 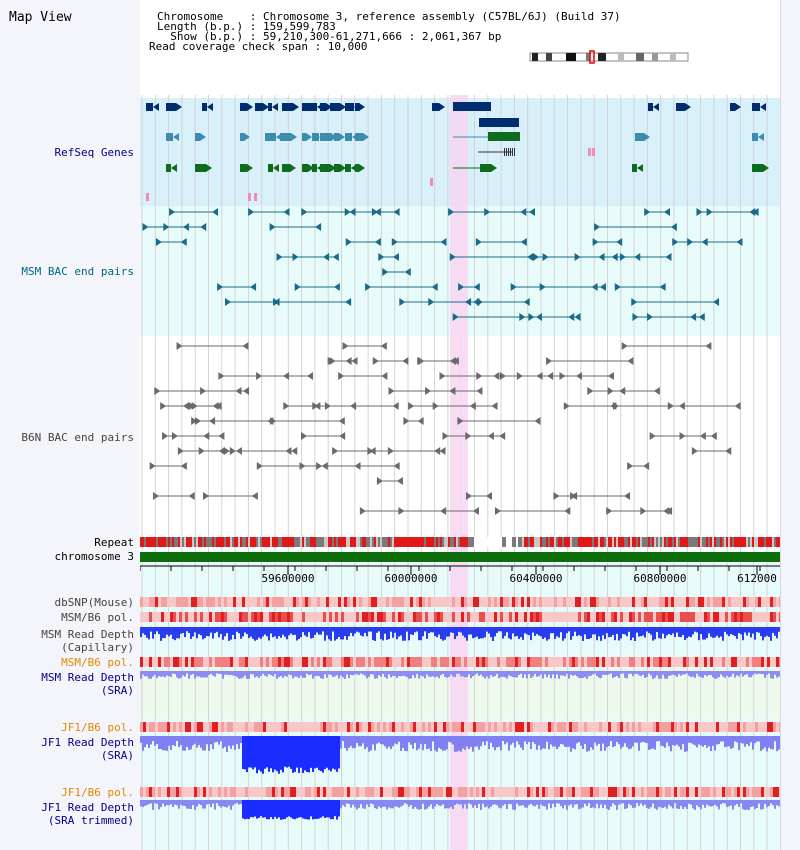 What do you see at coordinates (94, 602) in the screenshot?
I see `track-label-dbsnp: dbSNP(Mouse)` at bounding box center [94, 602].